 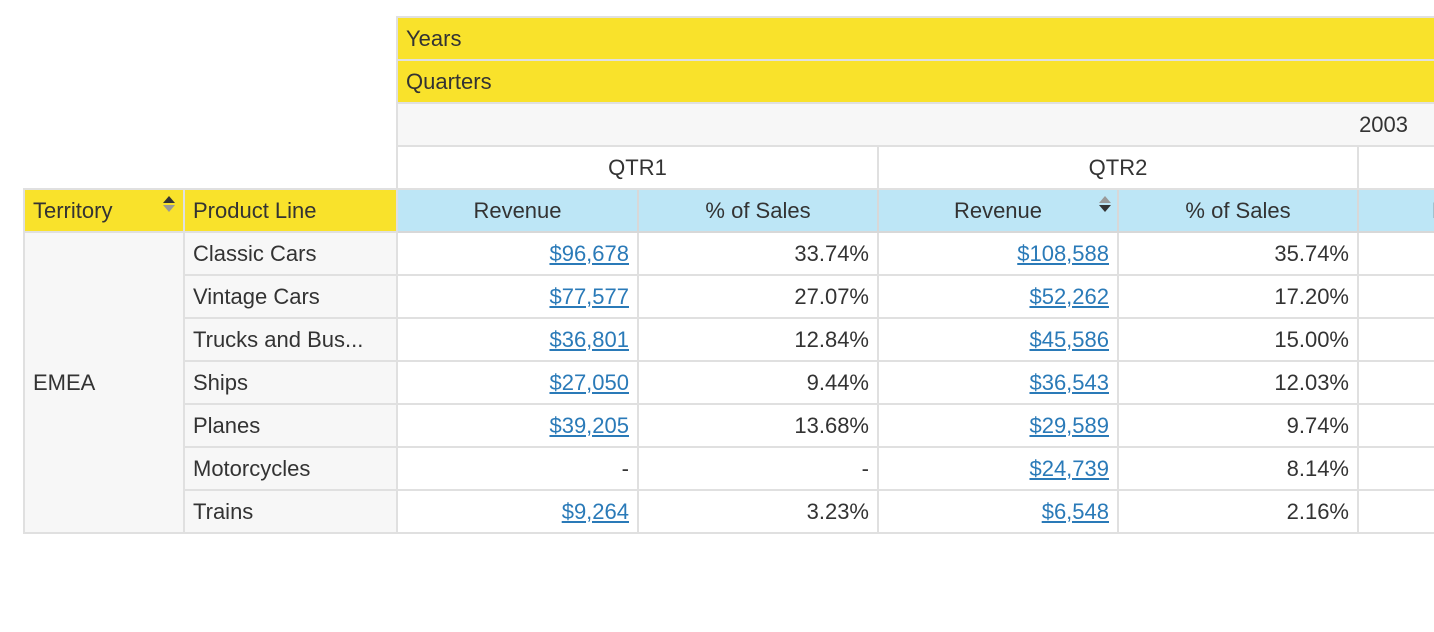 I want to click on q1-revenue-cell: $77,577, so click(x=517, y=296).